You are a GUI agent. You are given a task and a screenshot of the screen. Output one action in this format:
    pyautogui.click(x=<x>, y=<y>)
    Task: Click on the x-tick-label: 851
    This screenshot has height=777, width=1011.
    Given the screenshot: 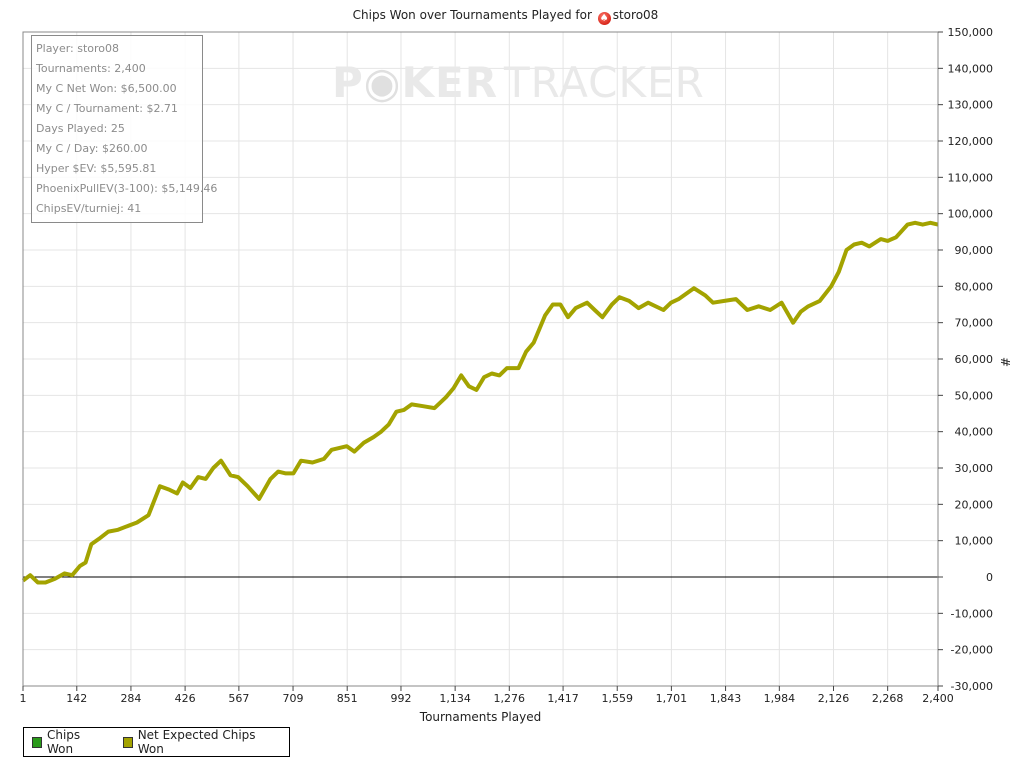 What is the action you would take?
    pyautogui.click(x=347, y=698)
    